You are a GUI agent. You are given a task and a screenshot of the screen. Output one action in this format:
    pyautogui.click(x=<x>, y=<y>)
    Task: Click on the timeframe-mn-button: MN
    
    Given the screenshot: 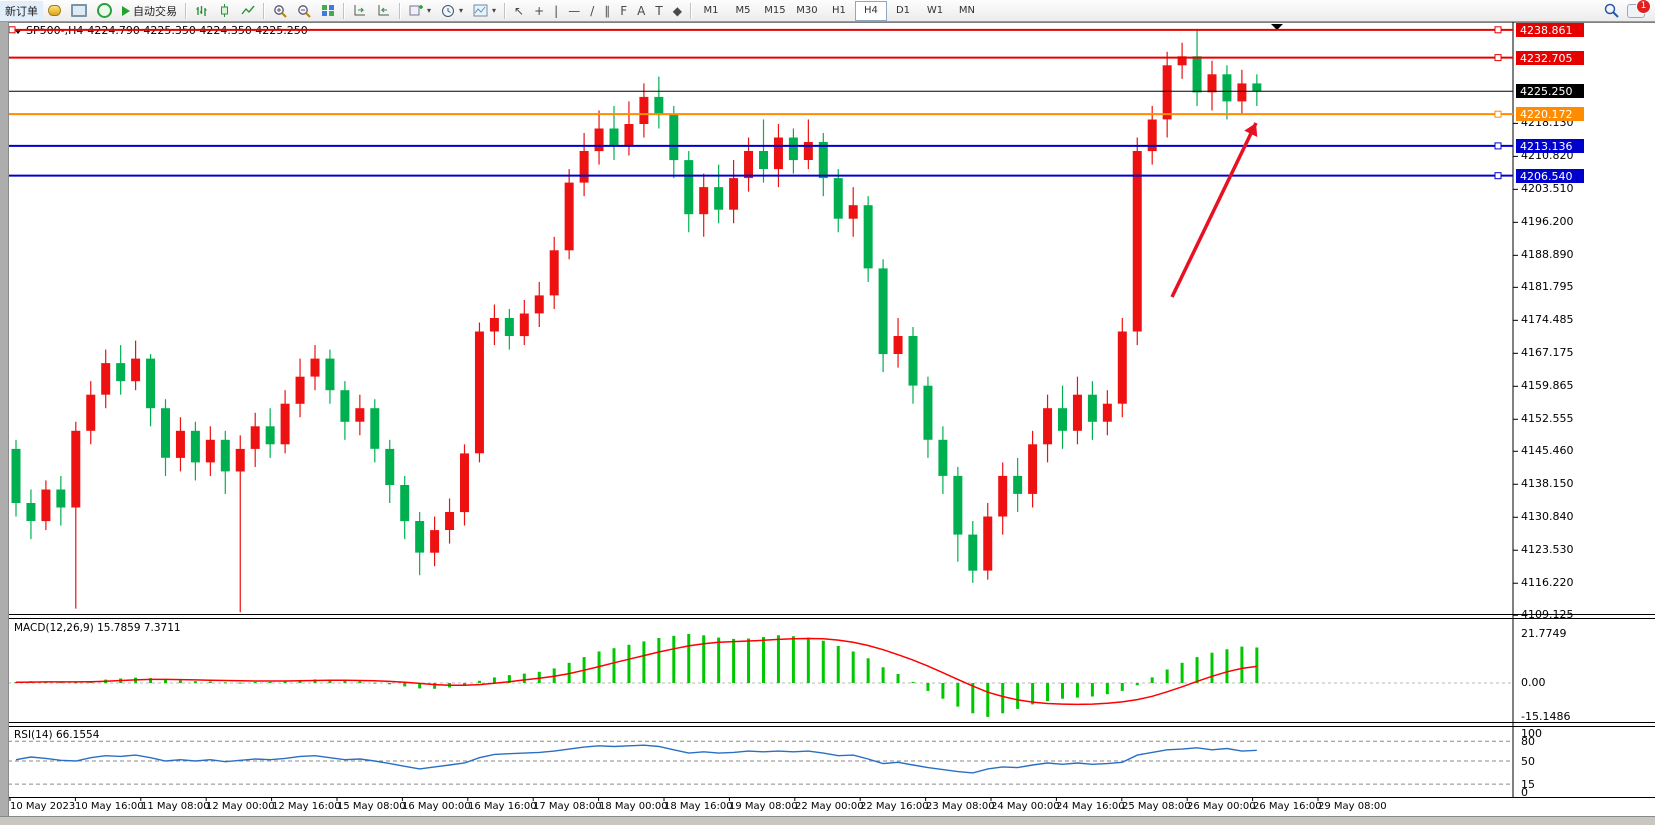 What is the action you would take?
    pyautogui.click(x=967, y=10)
    